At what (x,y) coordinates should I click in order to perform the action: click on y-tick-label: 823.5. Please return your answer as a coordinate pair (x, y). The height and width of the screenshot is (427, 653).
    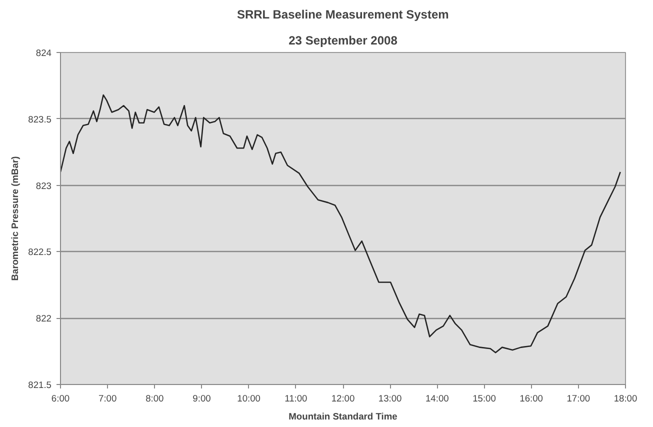
    Looking at the image, I should click on (40, 119).